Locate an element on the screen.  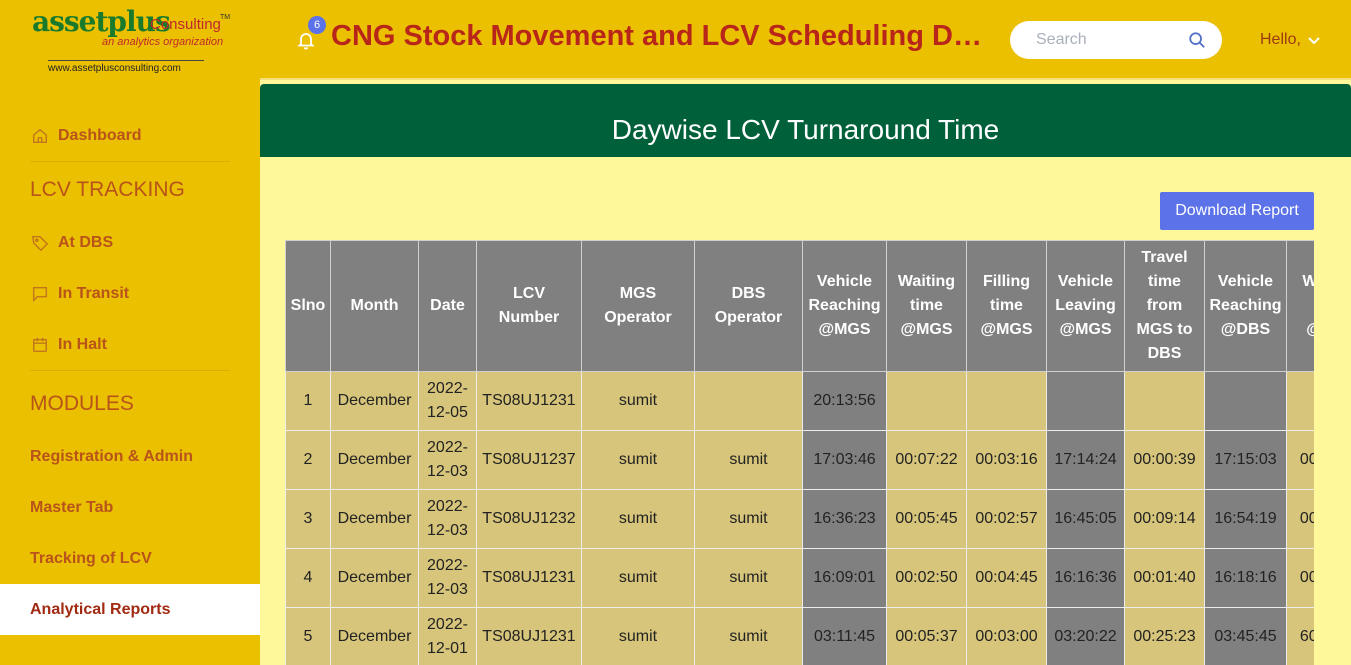
logo-tagline: an analytics organization is located at coordinates (163, 42).